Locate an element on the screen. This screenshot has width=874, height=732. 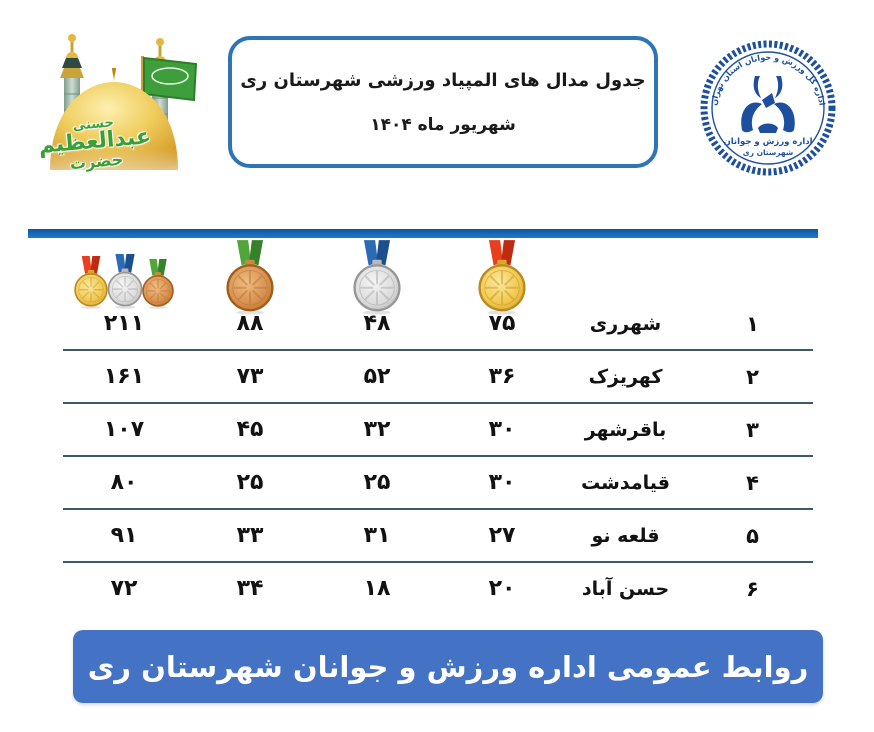
rank-value: ۵ is located at coordinates (752, 535).